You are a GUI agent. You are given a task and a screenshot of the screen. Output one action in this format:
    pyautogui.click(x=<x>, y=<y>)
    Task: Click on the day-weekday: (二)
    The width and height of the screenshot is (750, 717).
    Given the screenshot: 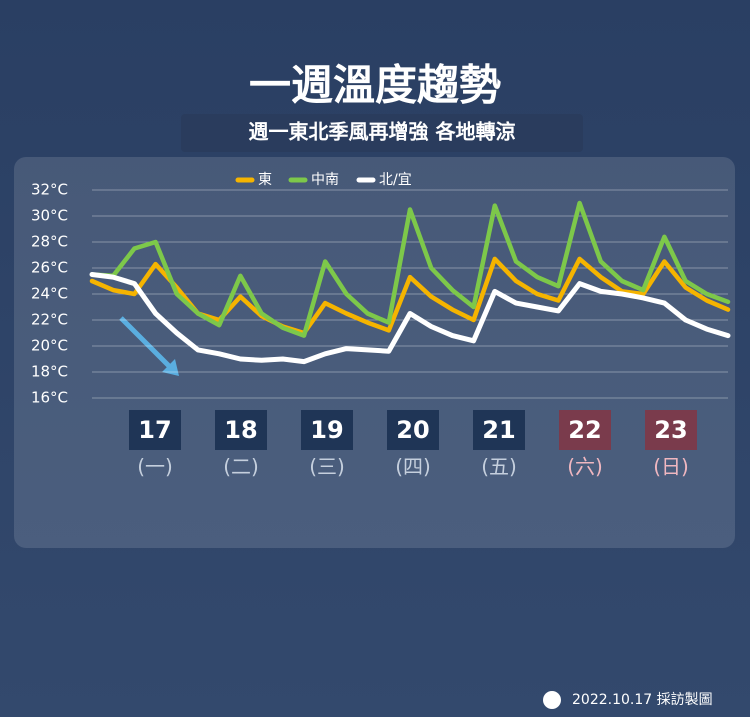 What is the action you would take?
    pyautogui.click(x=241, y=467)
    